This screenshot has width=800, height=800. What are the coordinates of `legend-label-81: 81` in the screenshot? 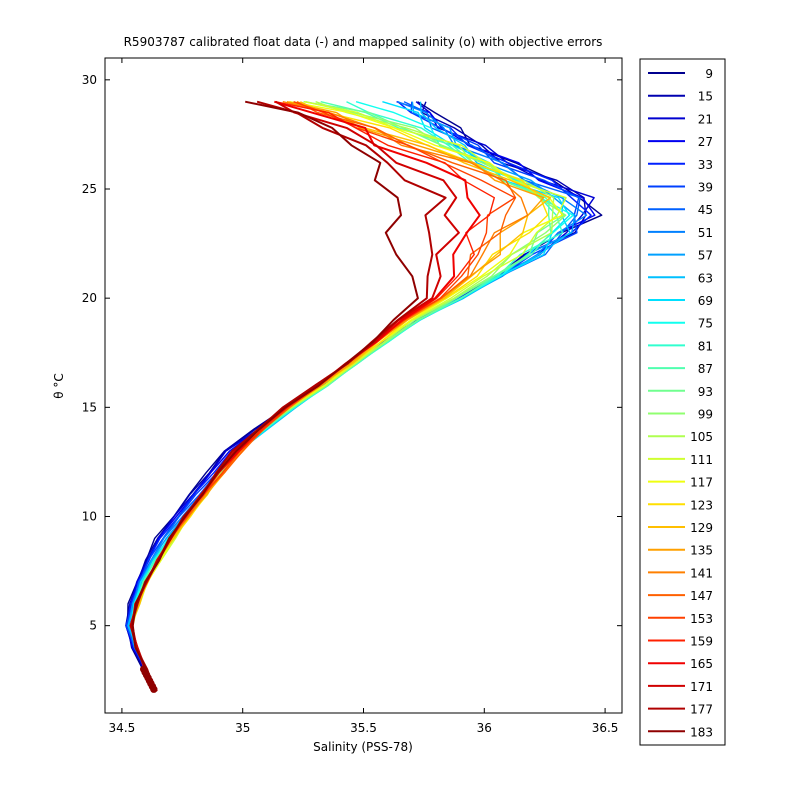 It's located at (705, 346).